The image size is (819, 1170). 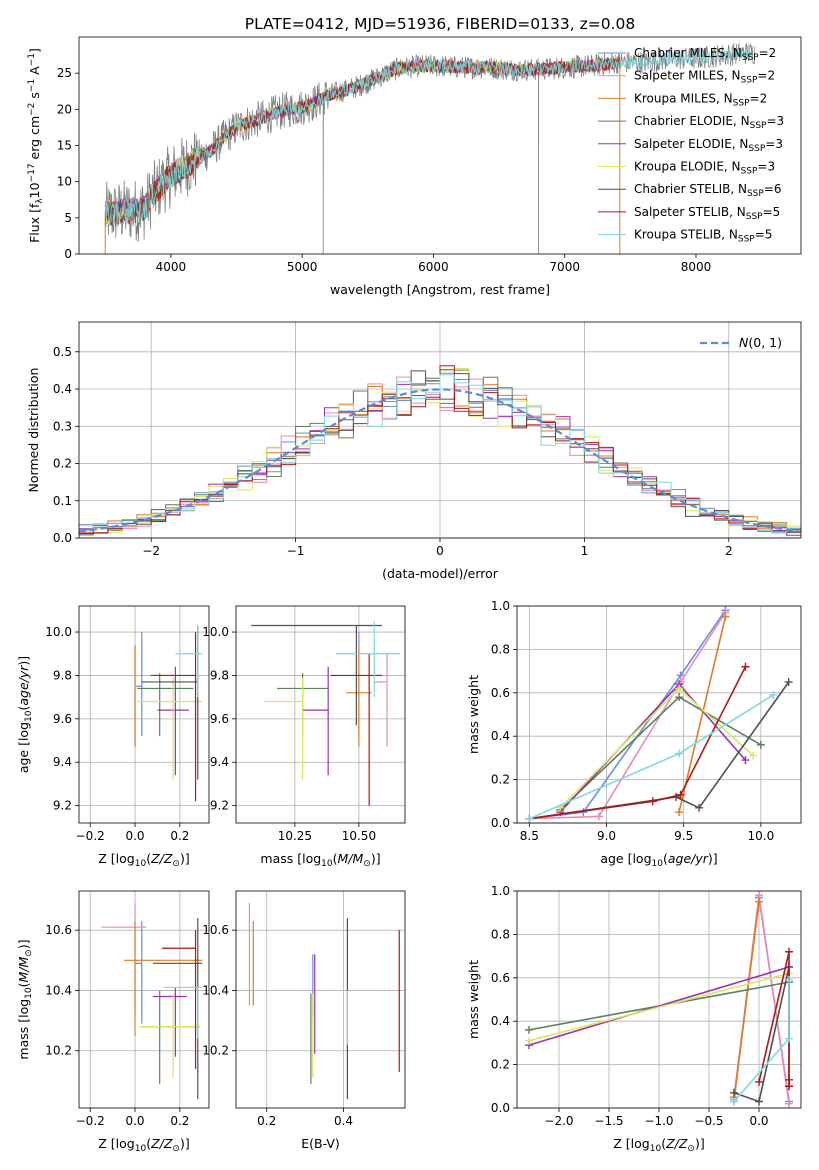 I want to click on y-tick-label: 0.2, so click(x=500, y=1065).